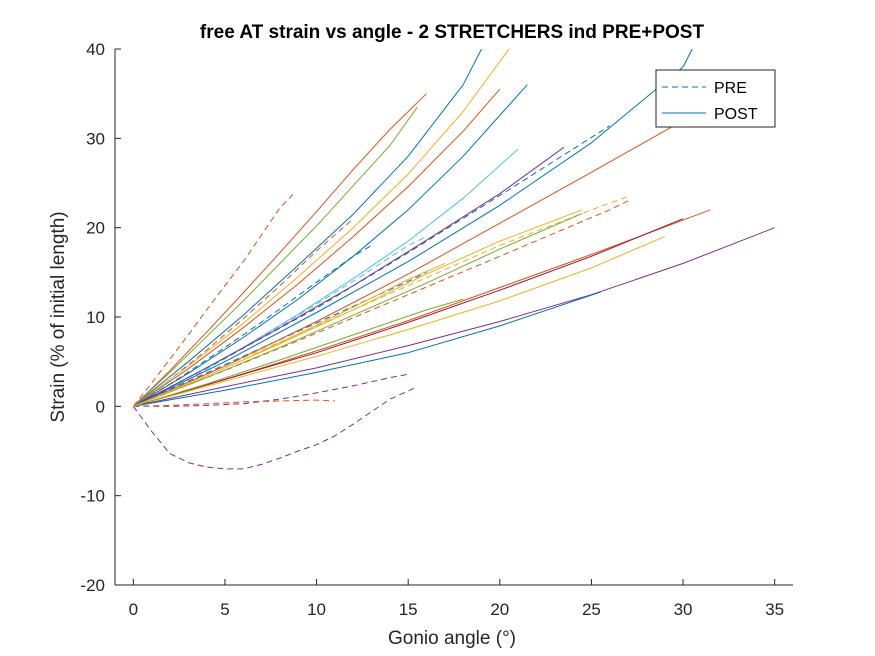 The height and width of the screenshot is (656, 875). What do you see at coordinates (224, 609) in the screenshot?
I see `x-tick-label: 5` at bounding box center [224, 609].